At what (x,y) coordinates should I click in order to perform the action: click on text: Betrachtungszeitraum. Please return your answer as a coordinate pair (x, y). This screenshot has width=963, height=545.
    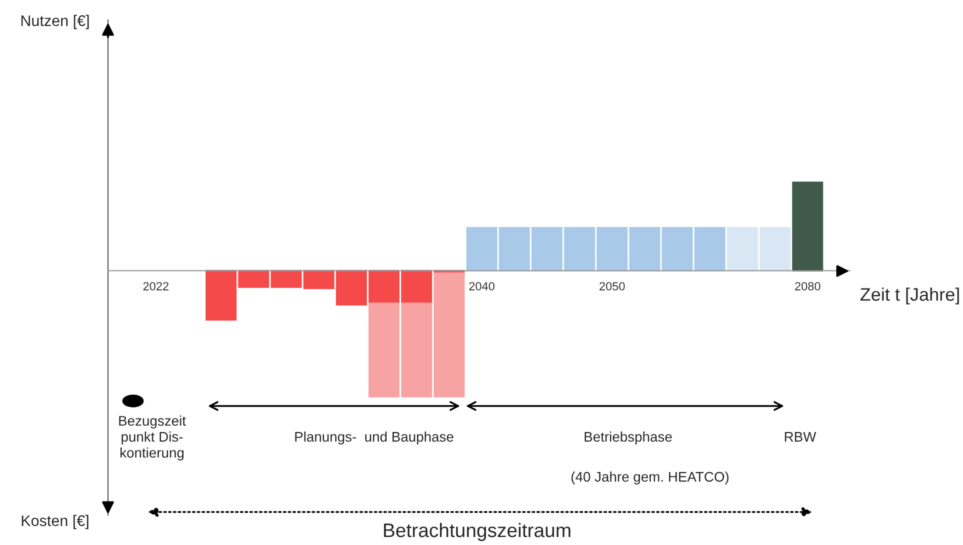
    Looking at the image, I should click on (477, 532).